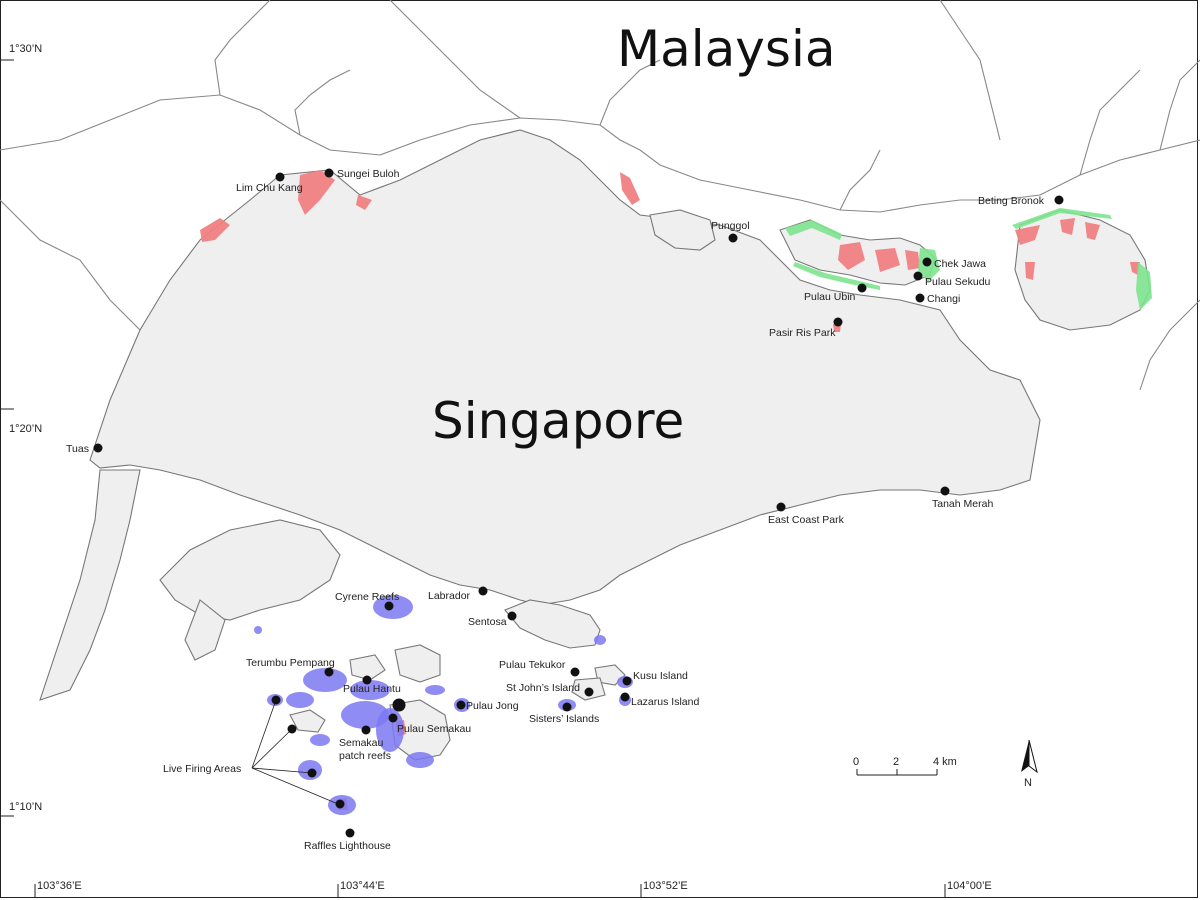 This screenshot has height=900, width=1200. What do you see at coordinates (1033, 756) in the screenshot?
I see `north-arrow-icon-right` at bounding box center [1033, 756].